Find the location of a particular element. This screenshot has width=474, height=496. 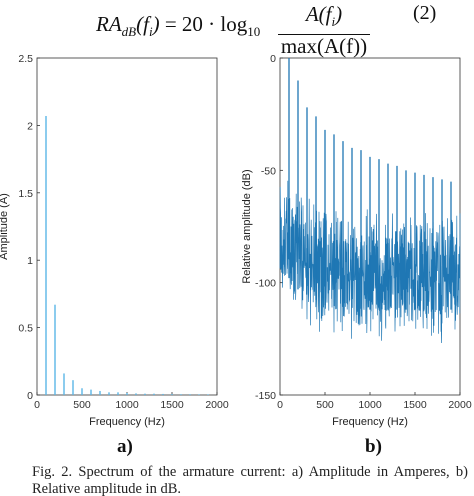

chart-a-x-tick-label: 500 is located at coordinates (82, 405).